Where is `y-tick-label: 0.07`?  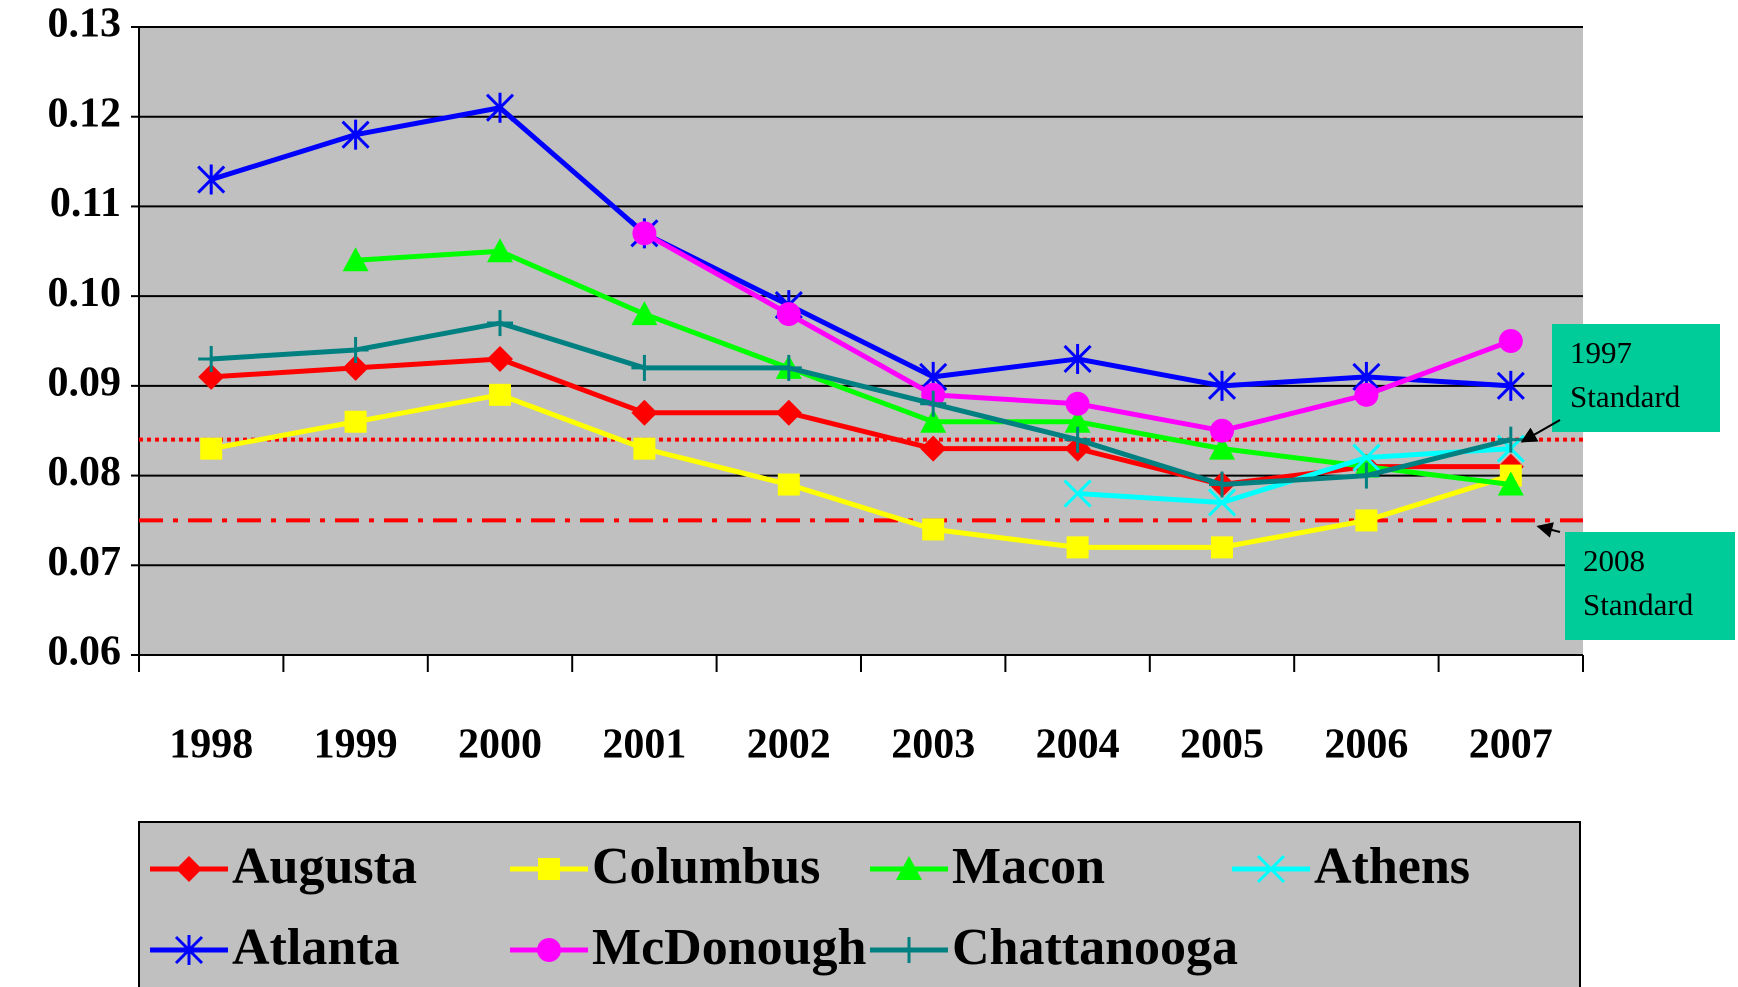 y-tick-label: 0.07 is located at coordinates (85, 562).